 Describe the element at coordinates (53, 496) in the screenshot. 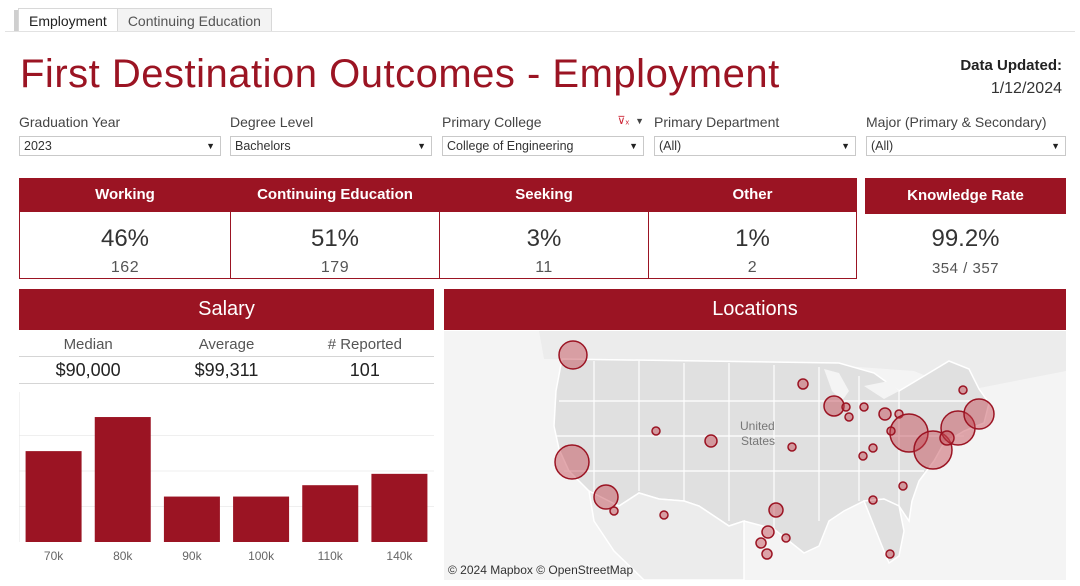

I see `salary-bar-70k` at that location.